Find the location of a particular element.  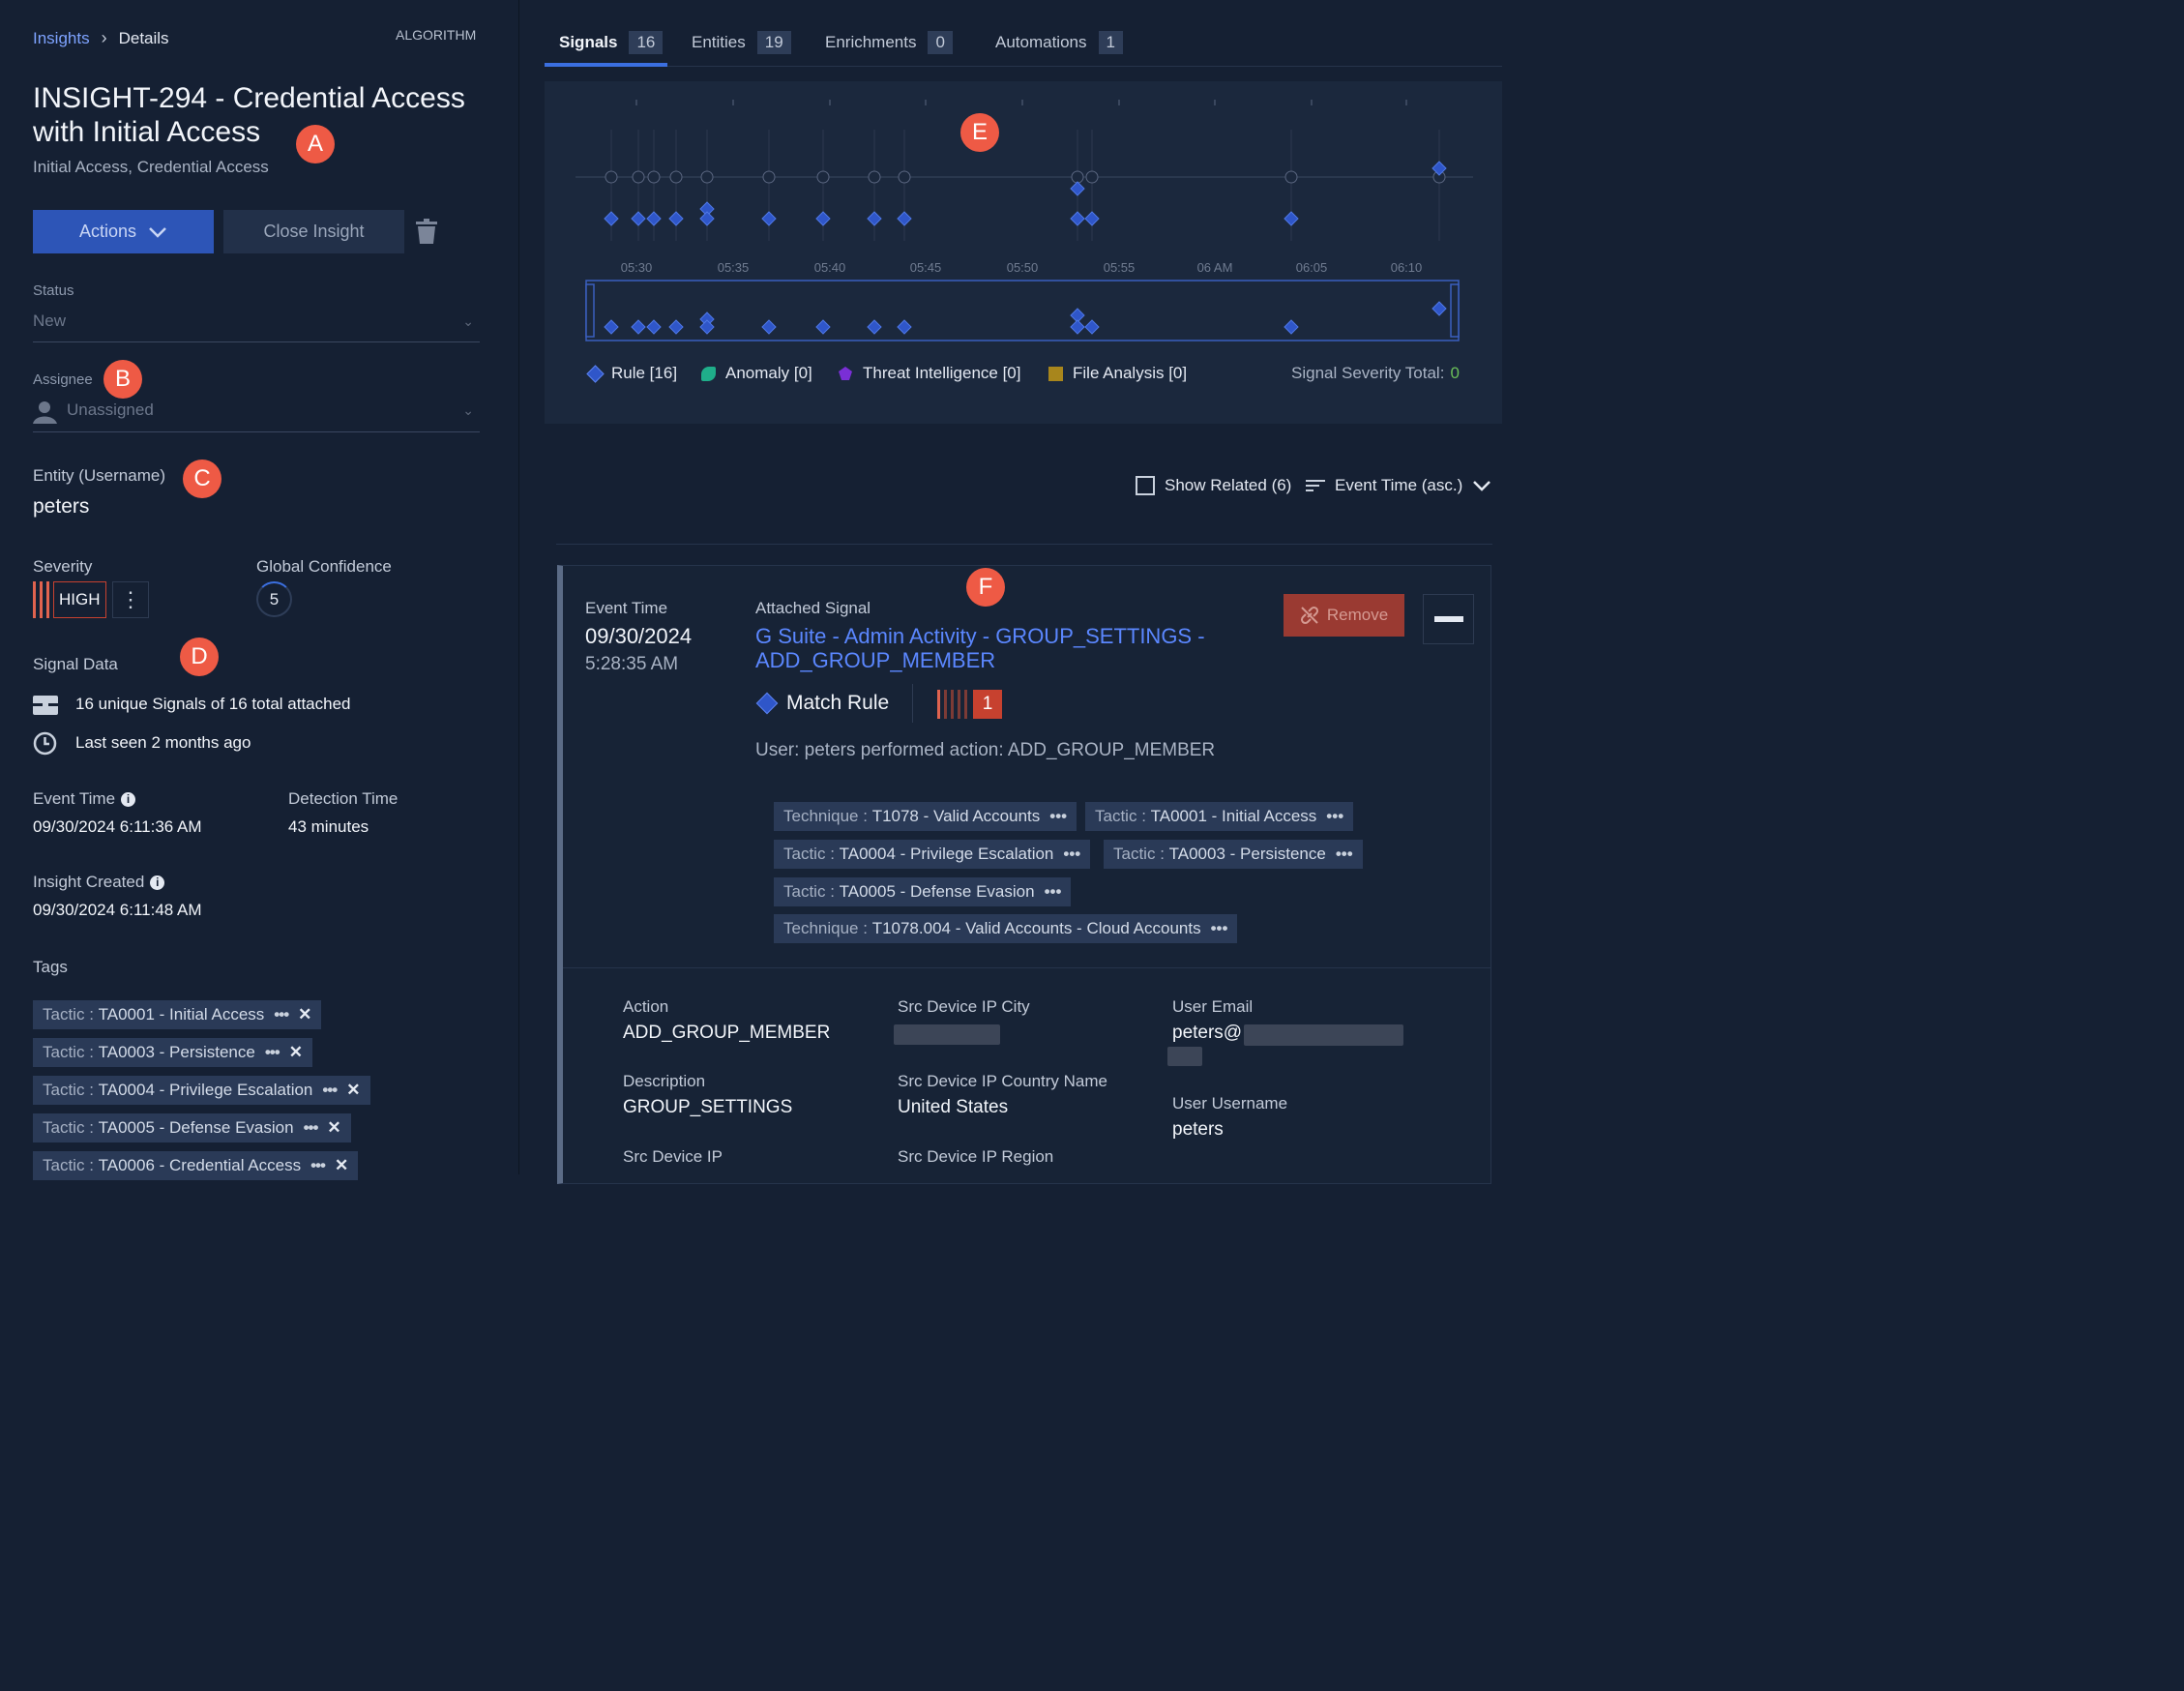

severity-menu-button: ⋮ is located at coordinates (130, 599).